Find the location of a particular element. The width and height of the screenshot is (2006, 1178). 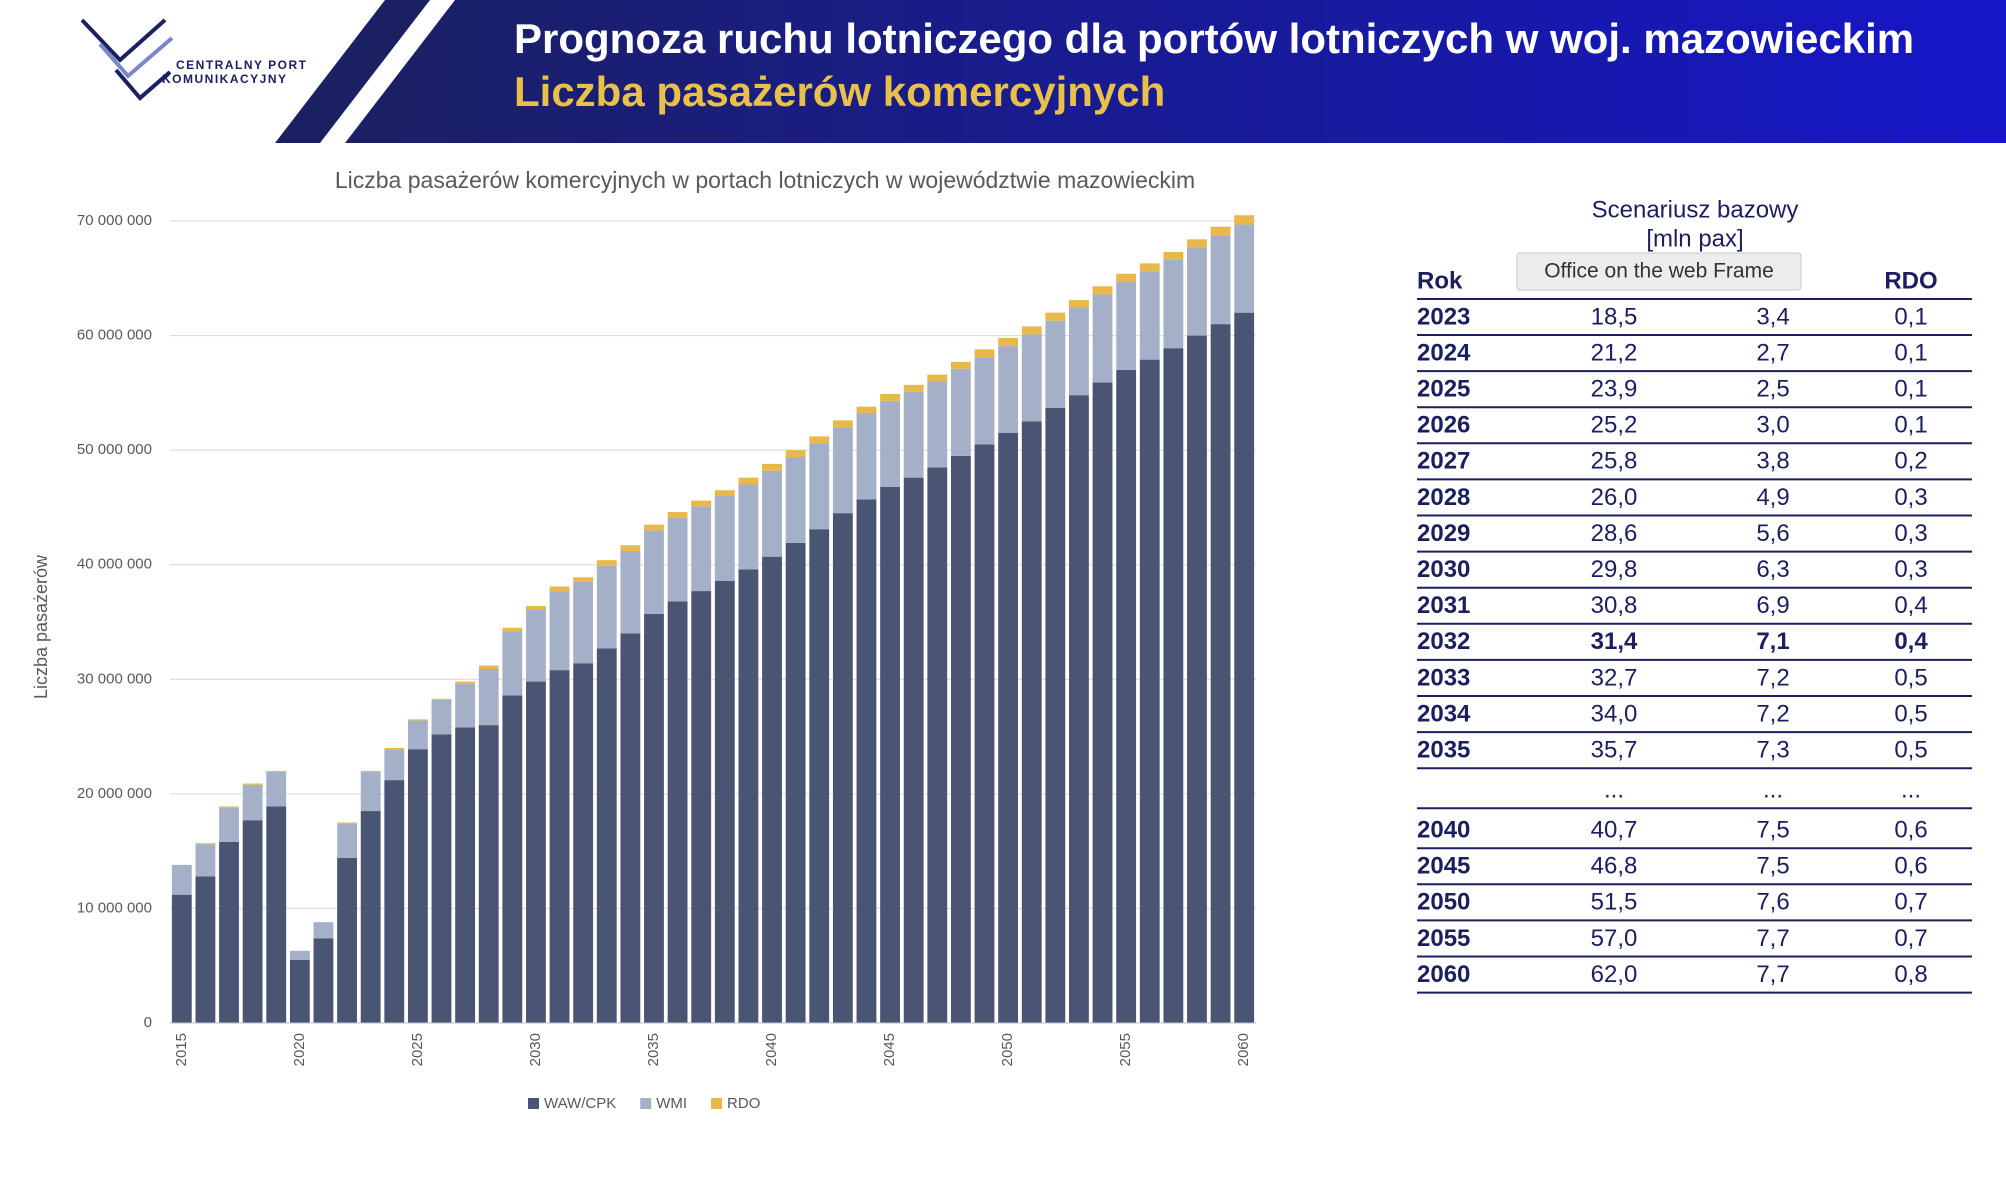

cell: 57,0 is located at coordinates (1614, 938).